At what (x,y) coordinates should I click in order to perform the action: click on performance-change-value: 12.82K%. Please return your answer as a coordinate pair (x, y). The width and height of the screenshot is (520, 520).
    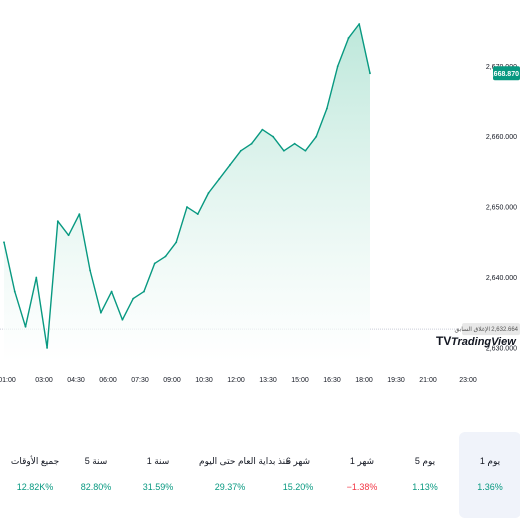
    Looking at the image, I should click on (35, 487).